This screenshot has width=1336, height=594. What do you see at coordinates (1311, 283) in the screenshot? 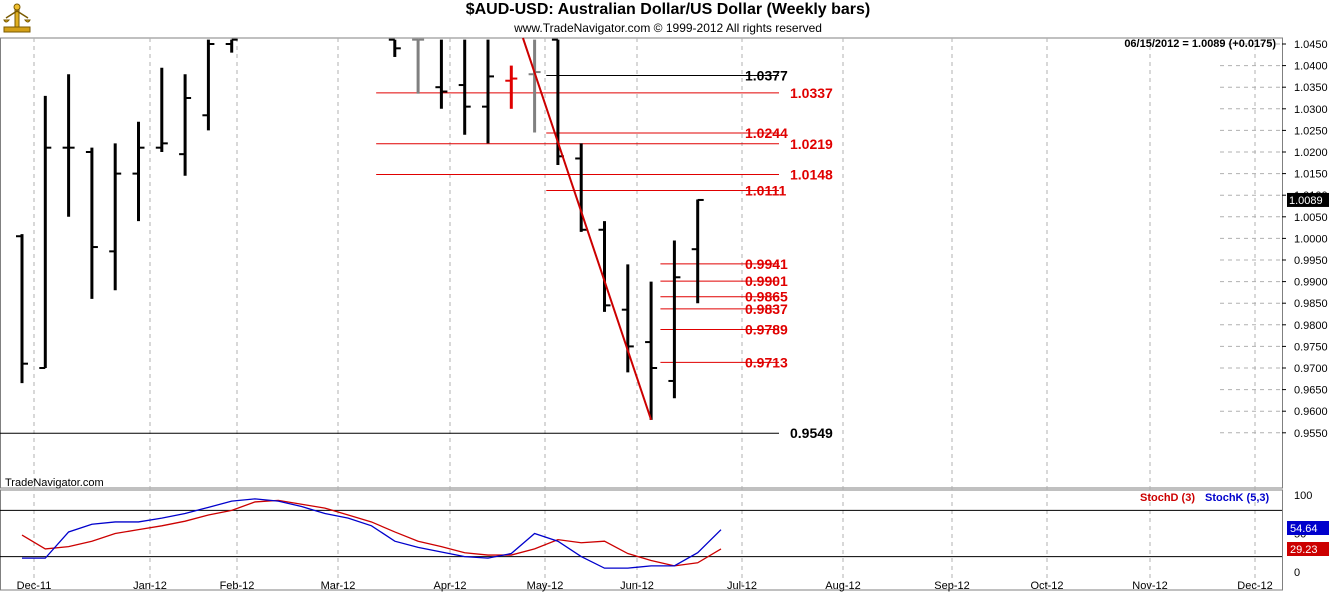
I see `price-tick-label: 0.9900` at bounding box center [1311, 283].